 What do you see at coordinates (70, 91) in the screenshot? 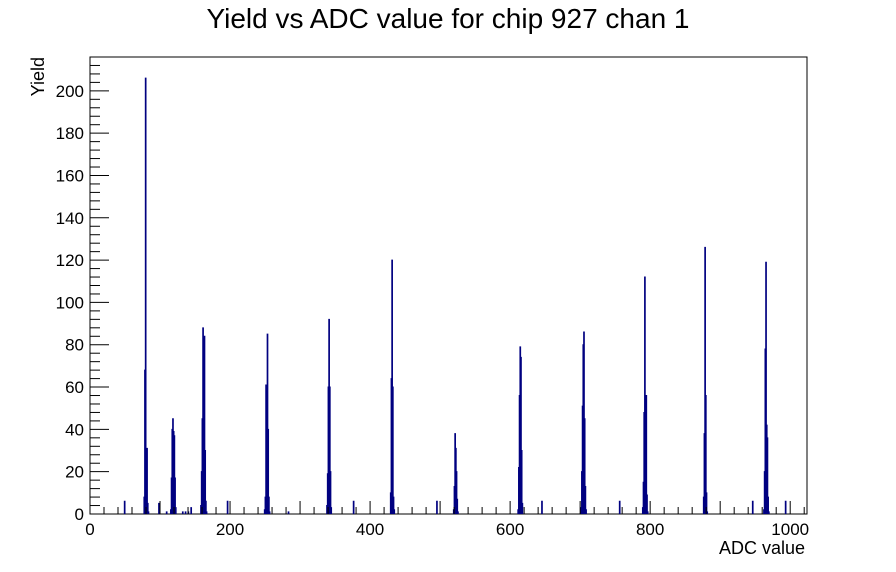
I see `y-tick-label: 200` at bounding box center [70, 91].